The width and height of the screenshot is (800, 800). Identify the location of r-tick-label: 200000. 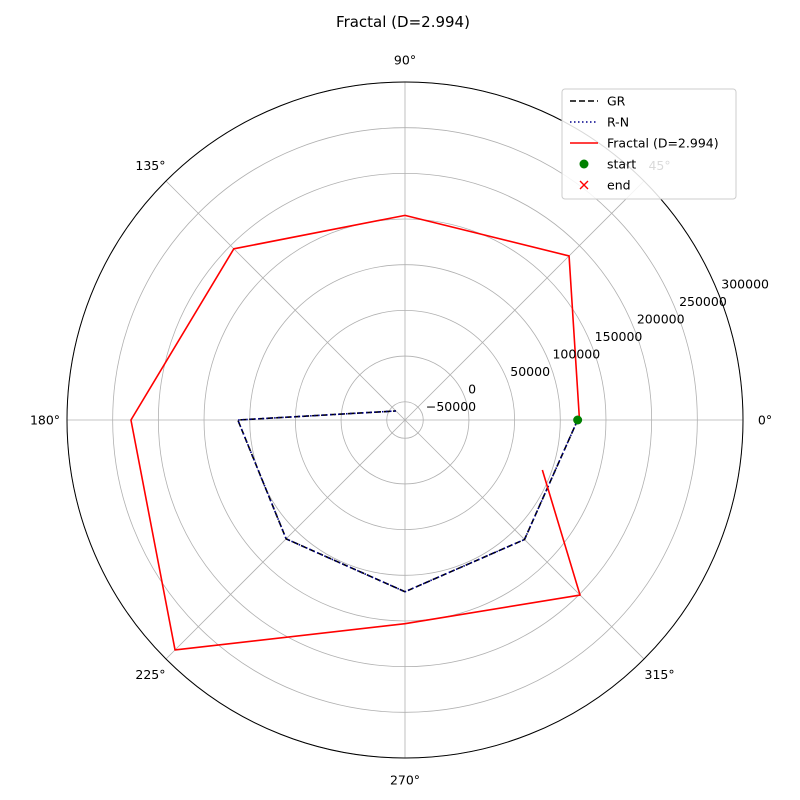
(661, 319).